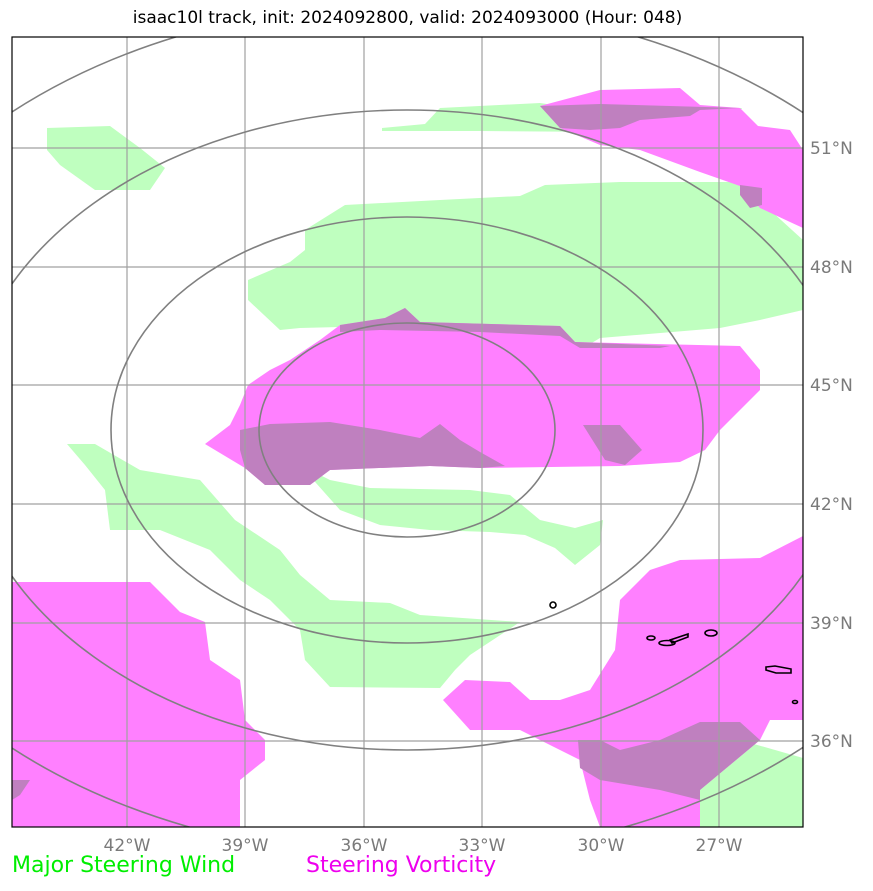 Image resolution: width=873 pixels, height=891 pixels. I want to click on wind-region-central, so click(525, 266).